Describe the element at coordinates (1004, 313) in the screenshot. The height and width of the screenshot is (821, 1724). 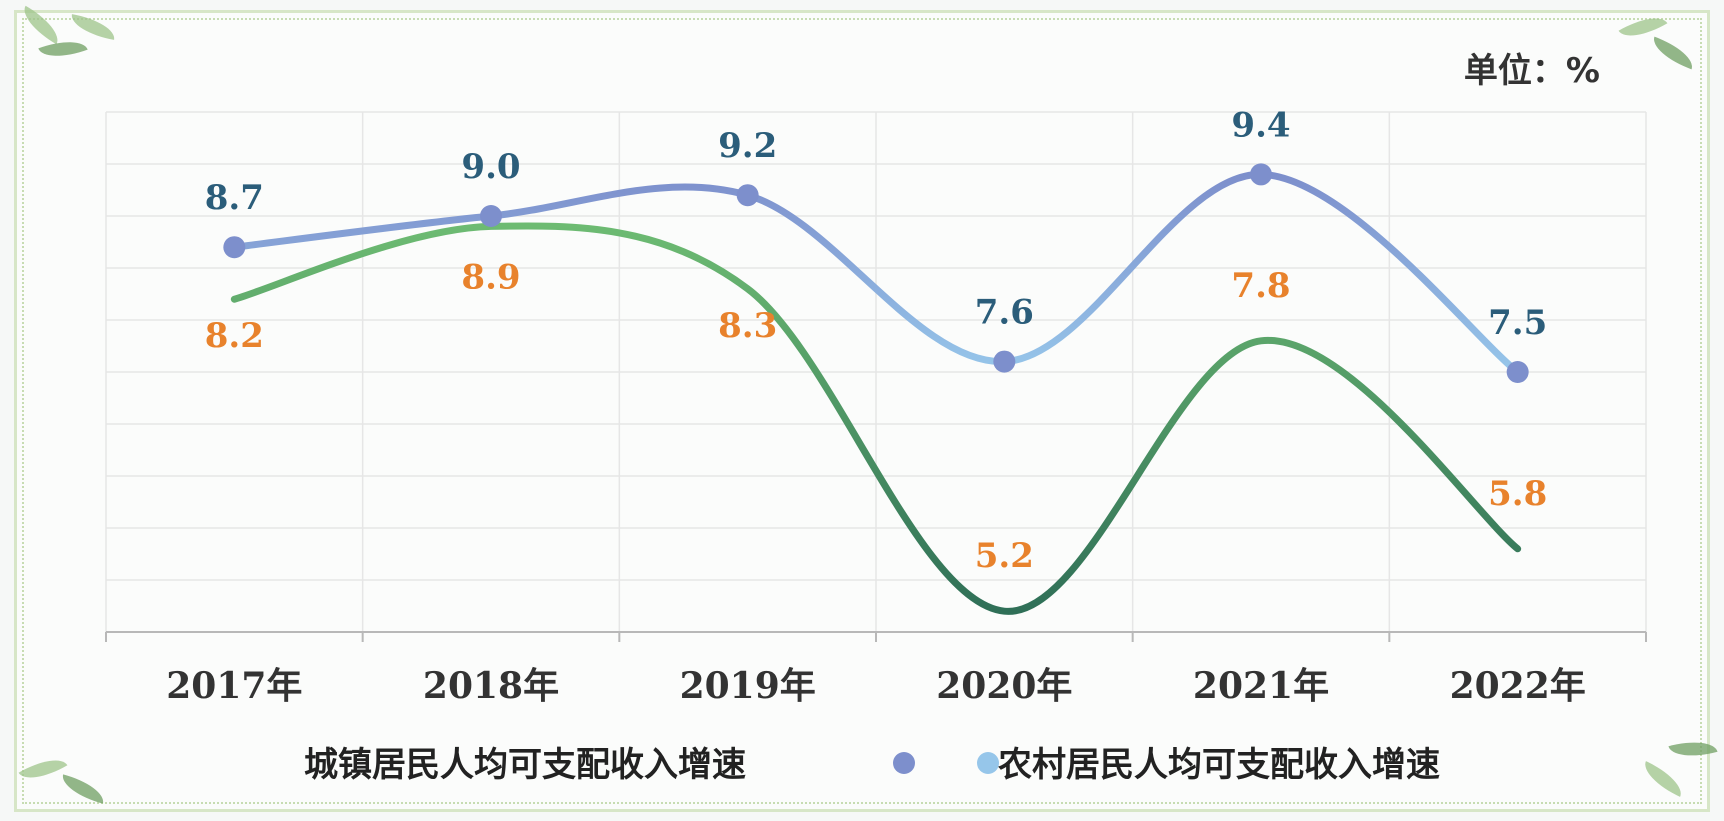
I see `rural-data-label: 7.6` at that location.